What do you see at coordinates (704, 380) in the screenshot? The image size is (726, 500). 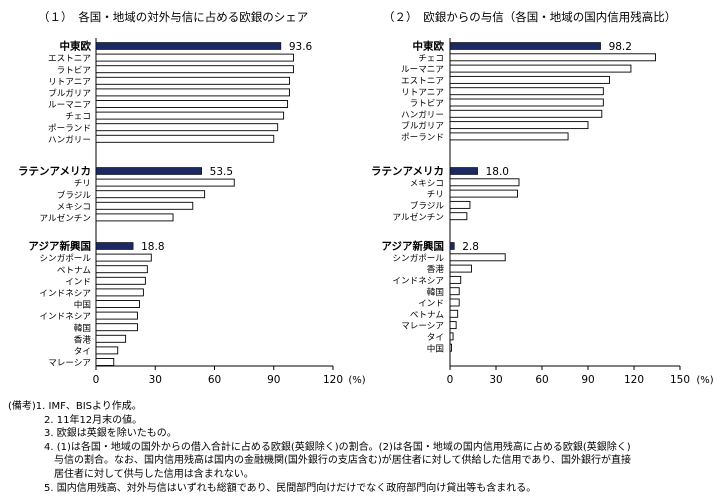 I see `unit-label: (%)` at bounding box center [704, 380].